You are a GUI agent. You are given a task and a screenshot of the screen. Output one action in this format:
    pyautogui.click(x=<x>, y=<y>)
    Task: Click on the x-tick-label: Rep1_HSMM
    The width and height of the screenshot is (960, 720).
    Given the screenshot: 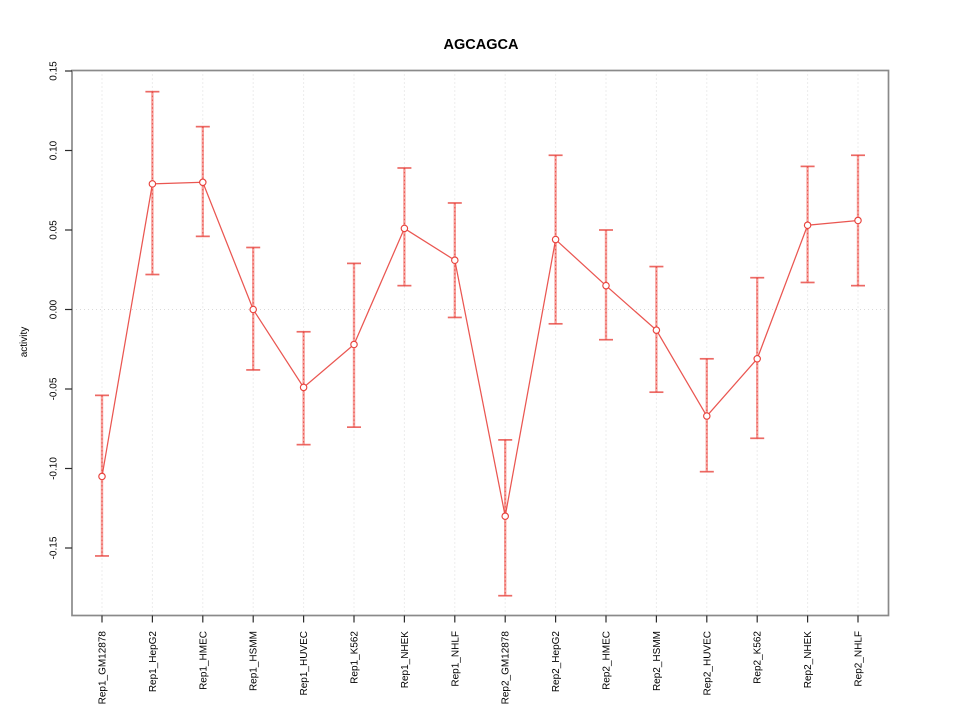 What is the action you would take?
    pyautogui.click(x=254, y=661)
    